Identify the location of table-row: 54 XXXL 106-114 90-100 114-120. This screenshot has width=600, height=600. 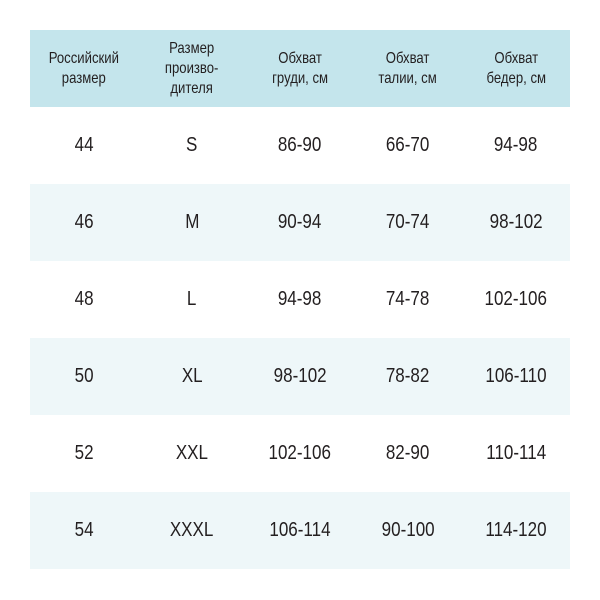
(300, 530).